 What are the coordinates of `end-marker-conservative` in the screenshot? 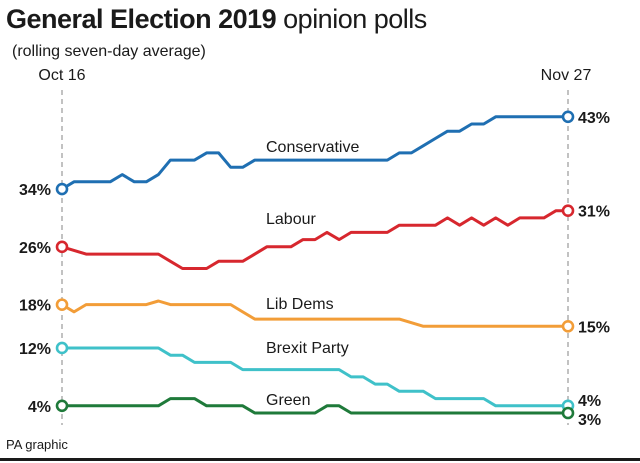 It's located at (568, 117).